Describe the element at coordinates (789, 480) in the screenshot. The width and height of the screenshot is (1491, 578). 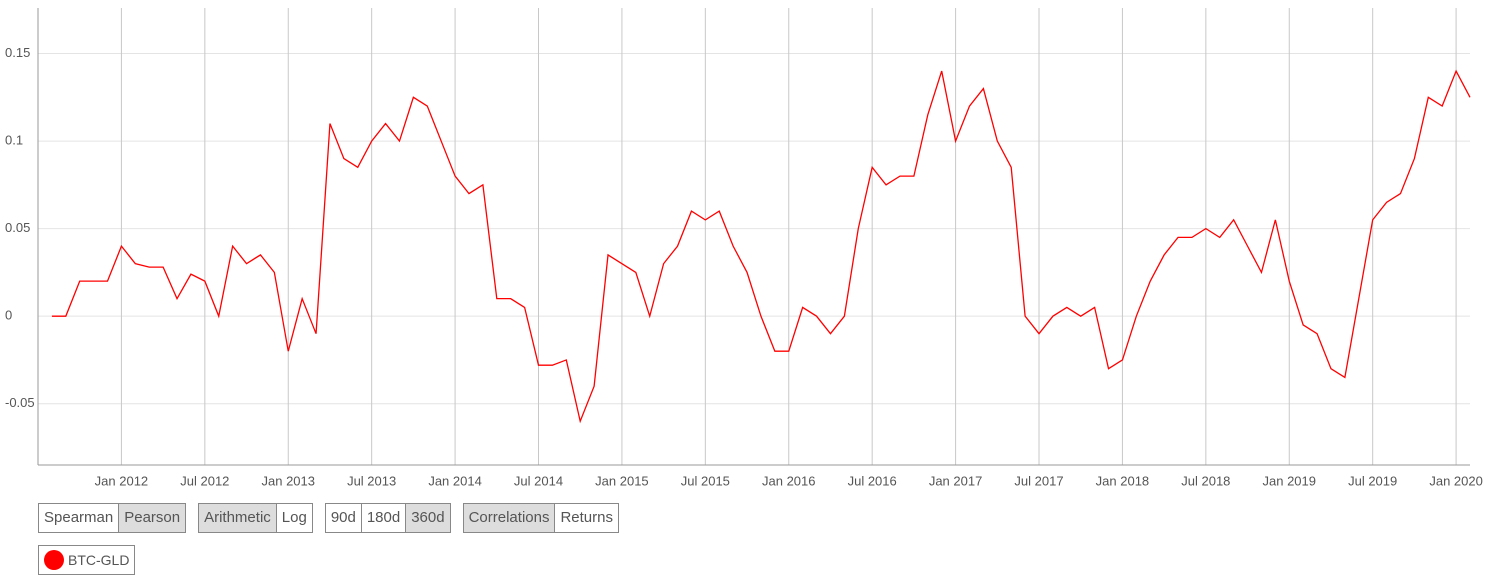
I see `x-tick-label: Jan 2016` at that location.